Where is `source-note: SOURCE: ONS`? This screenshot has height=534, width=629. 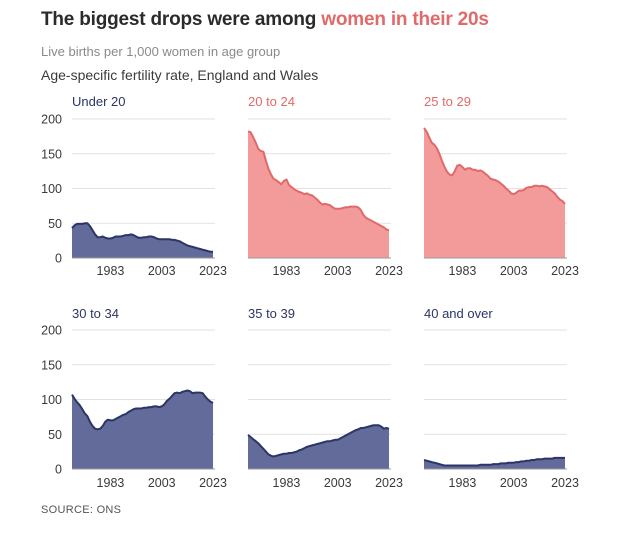
source-note: SOURCE: ONS is located at coordinates (81, 510).